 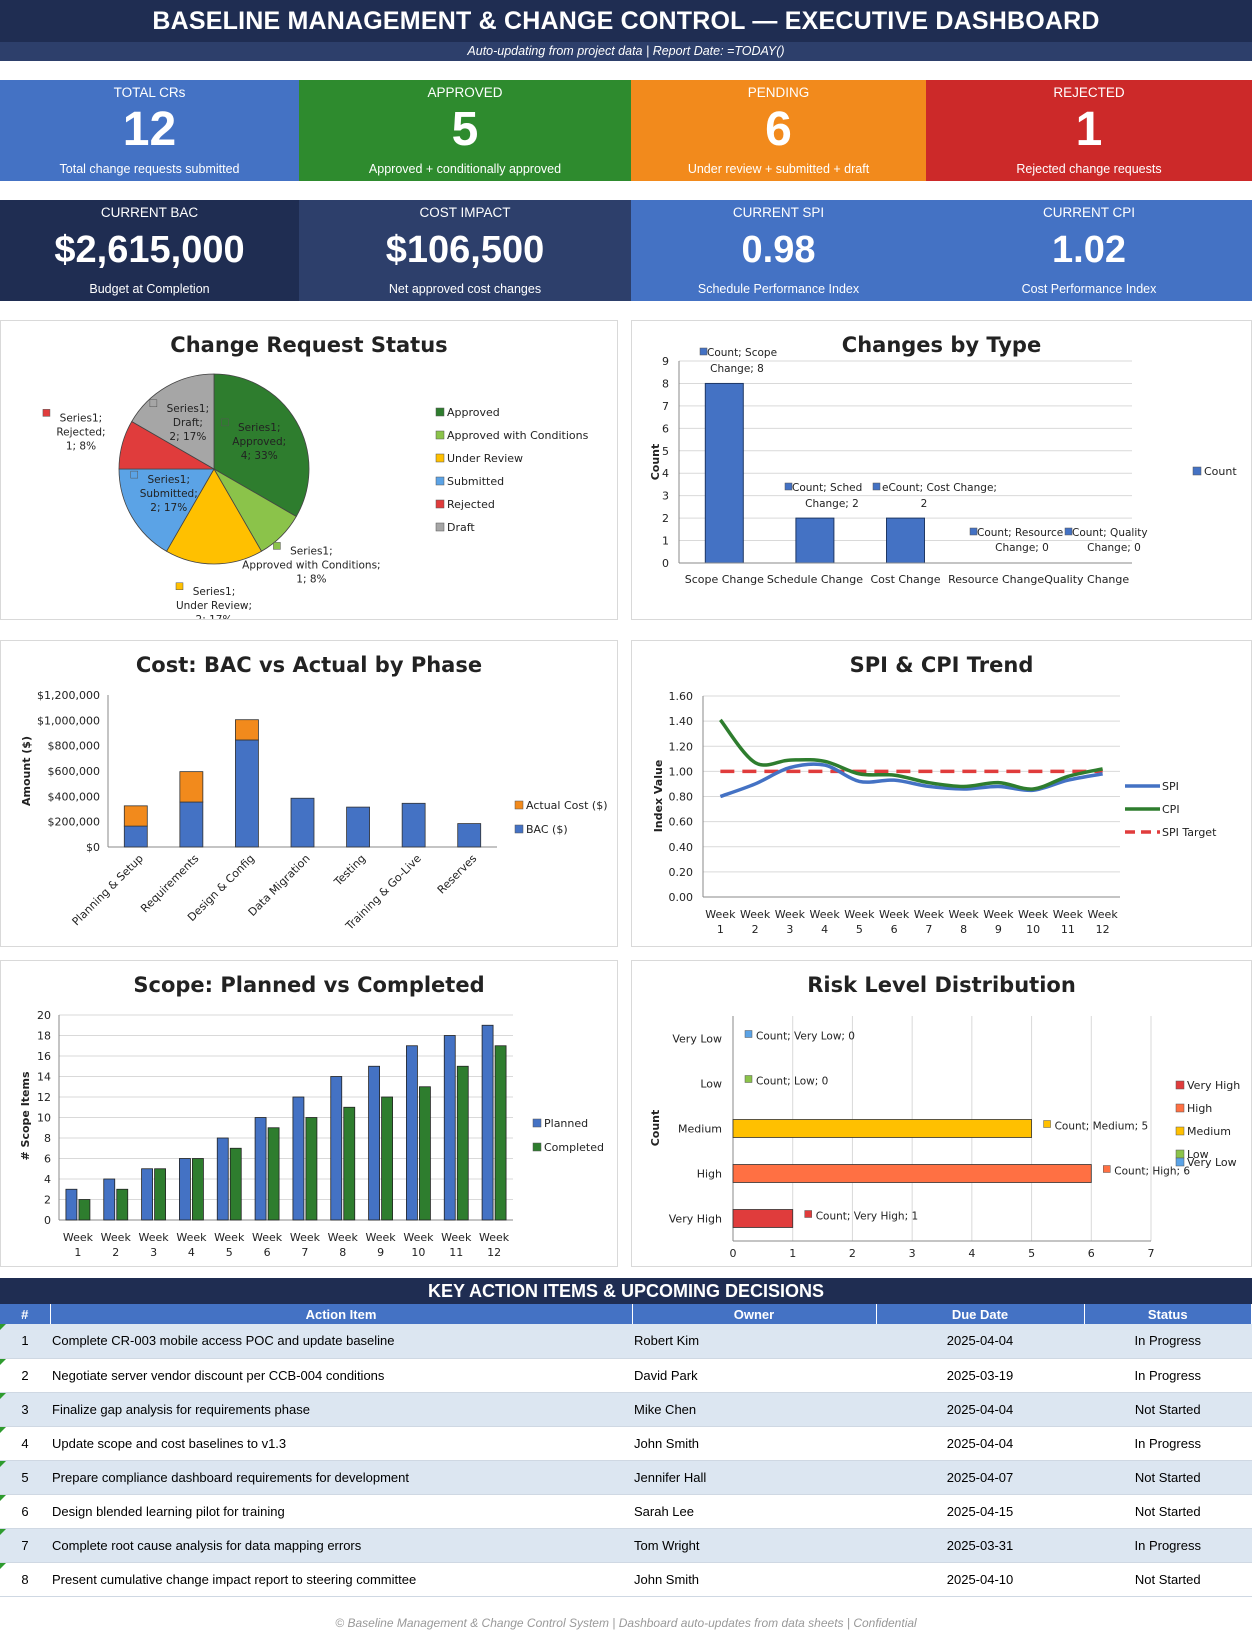 What do you see at coordinates (153, 1252) in the screenshot?
I see `x-tick-label: 3` at bounding box center [153, 1252].